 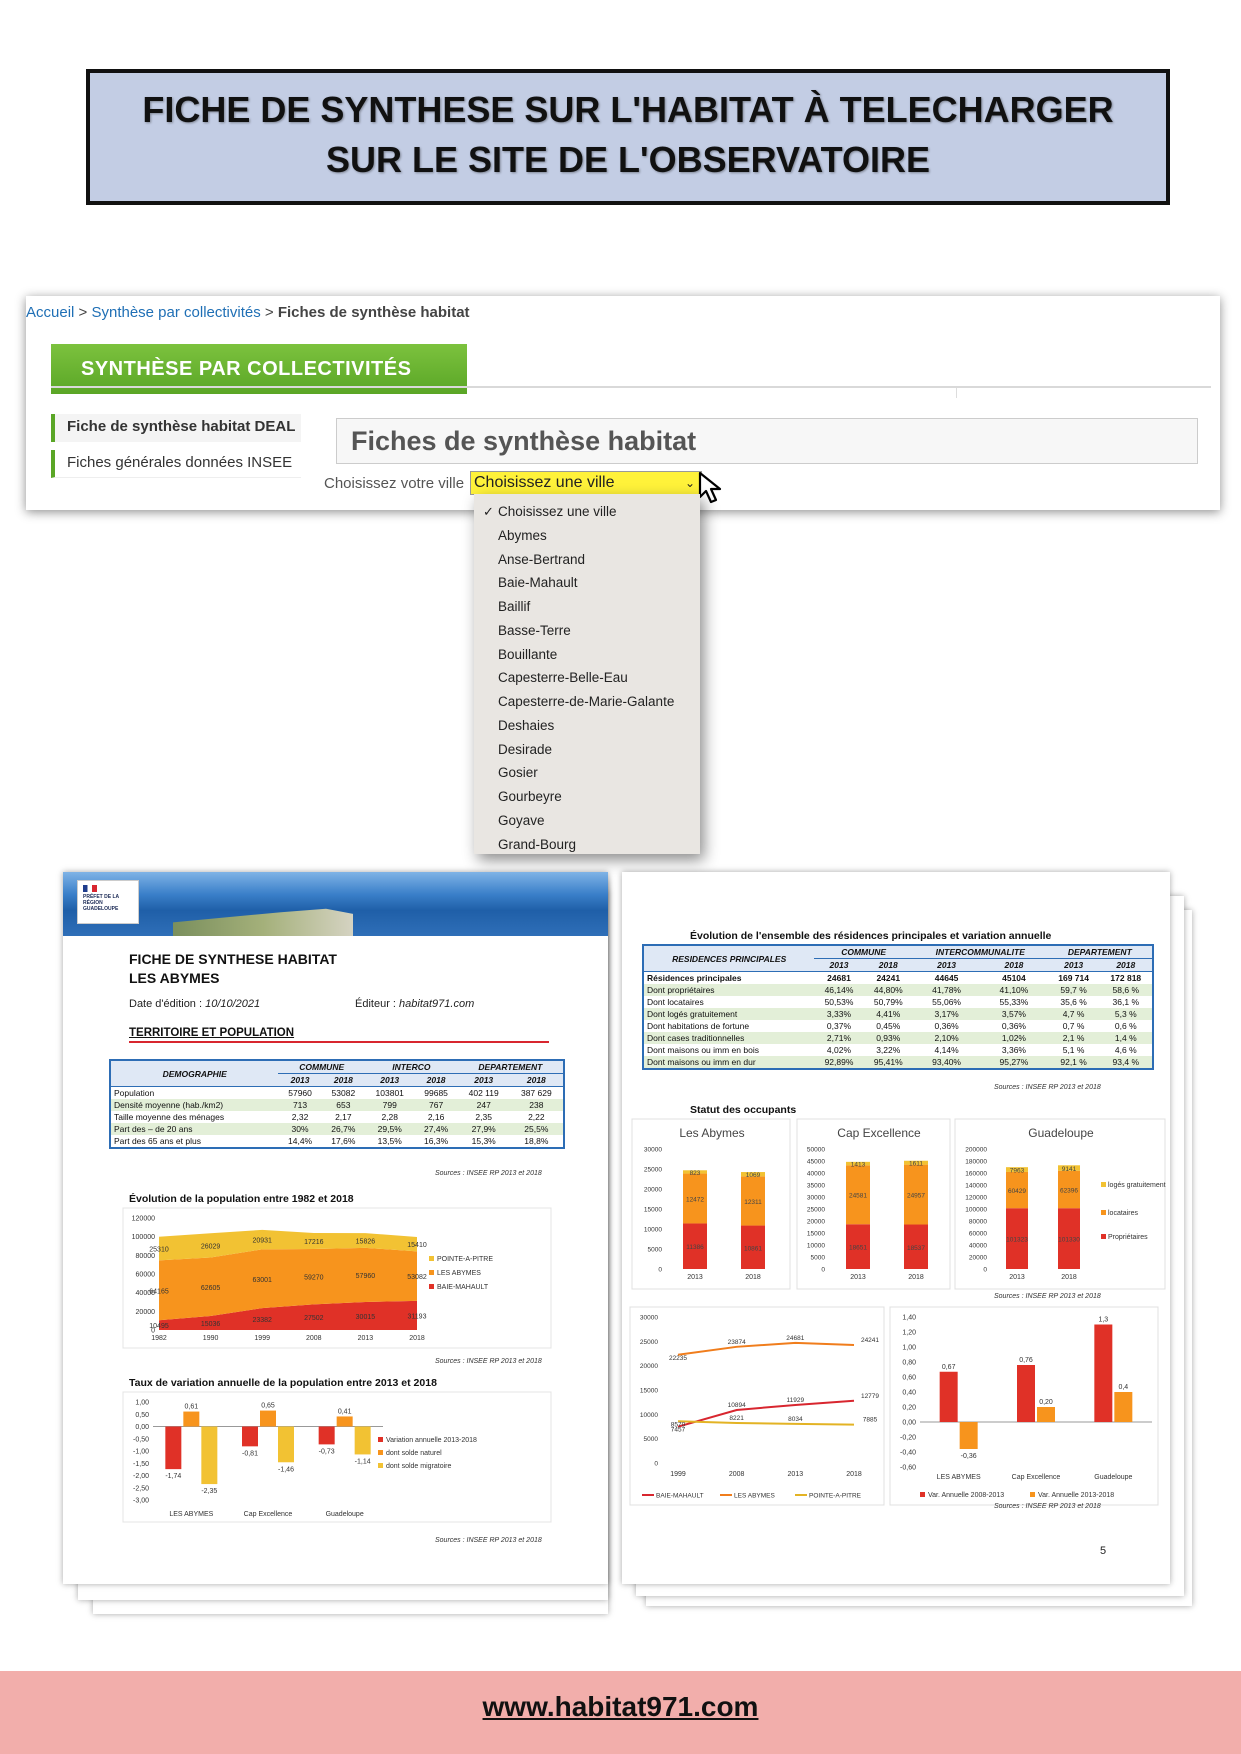 I want to click on dropdown-option-label: Bouillante, so click(x=528, y=654).